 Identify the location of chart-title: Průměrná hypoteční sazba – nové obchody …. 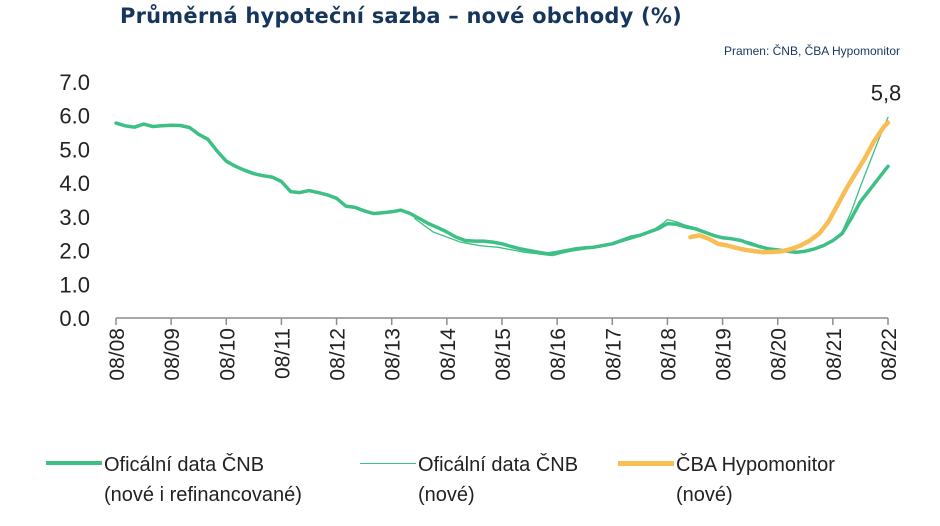
(401, 16).